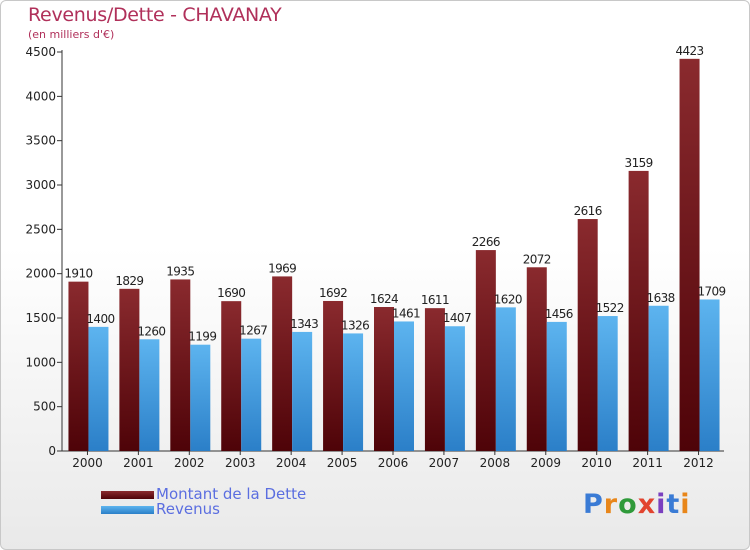  Describe the element at coordinates (486, 242) in the screenshot. I see `data-label-debt: 2266` at that location.